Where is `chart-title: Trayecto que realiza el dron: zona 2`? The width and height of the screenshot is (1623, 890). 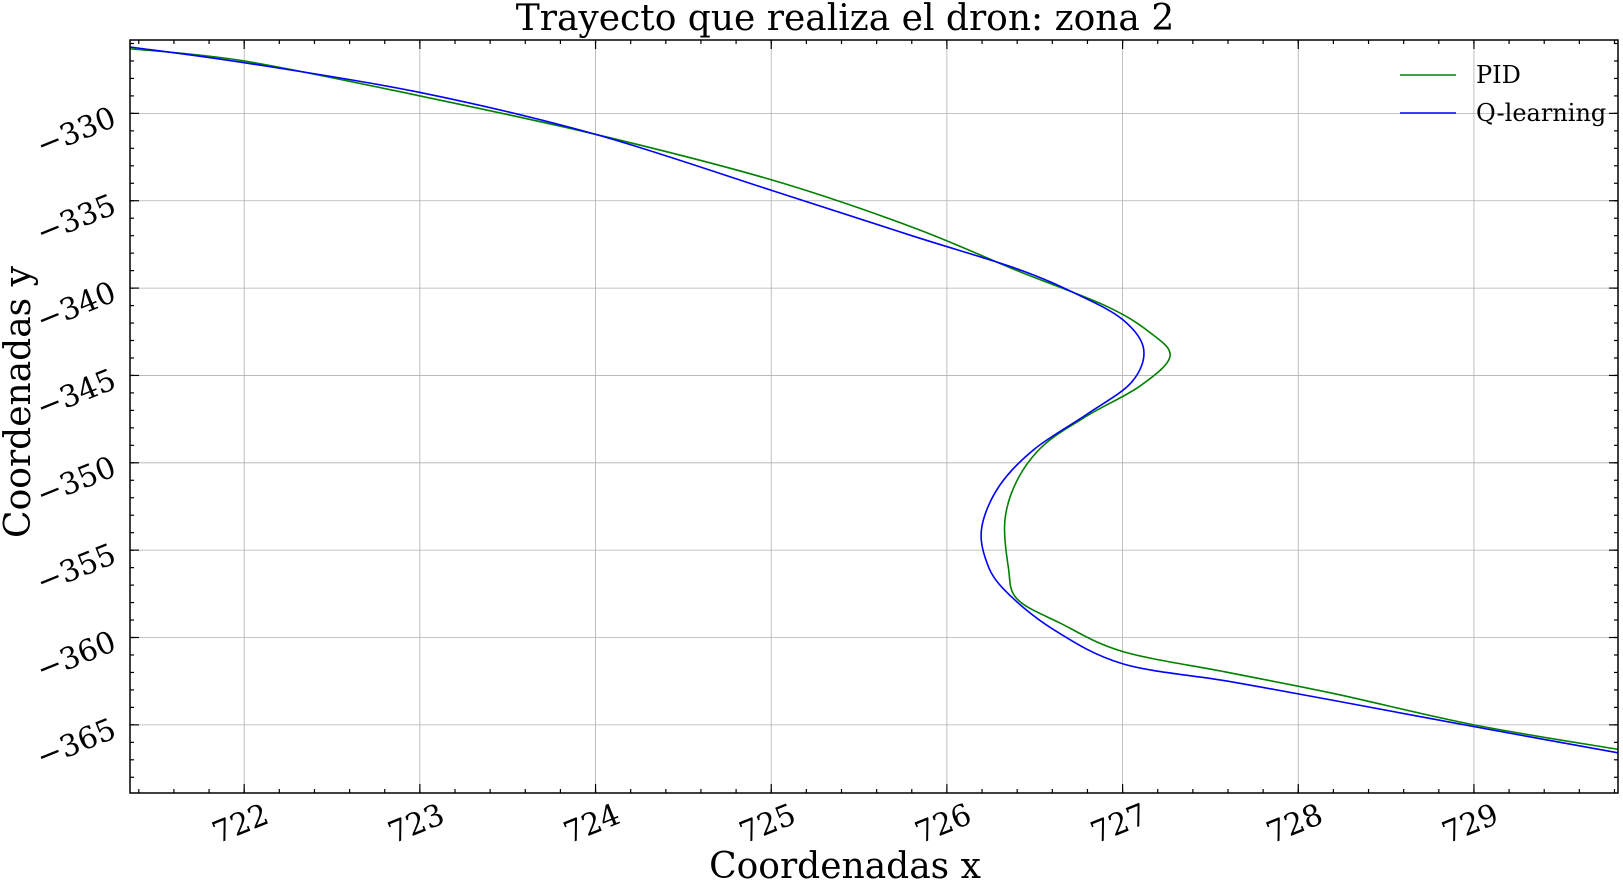
chart-title: Trayecto que realiza el dron: zona 2 is located at coordinates (845, 19).